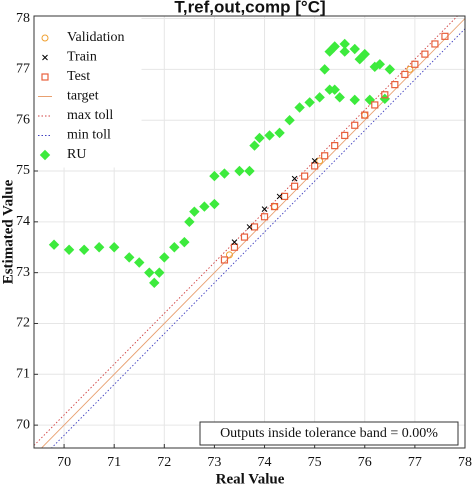 The image size is (473, 488). I want to click on legend-label: Train, so click(82, 57).